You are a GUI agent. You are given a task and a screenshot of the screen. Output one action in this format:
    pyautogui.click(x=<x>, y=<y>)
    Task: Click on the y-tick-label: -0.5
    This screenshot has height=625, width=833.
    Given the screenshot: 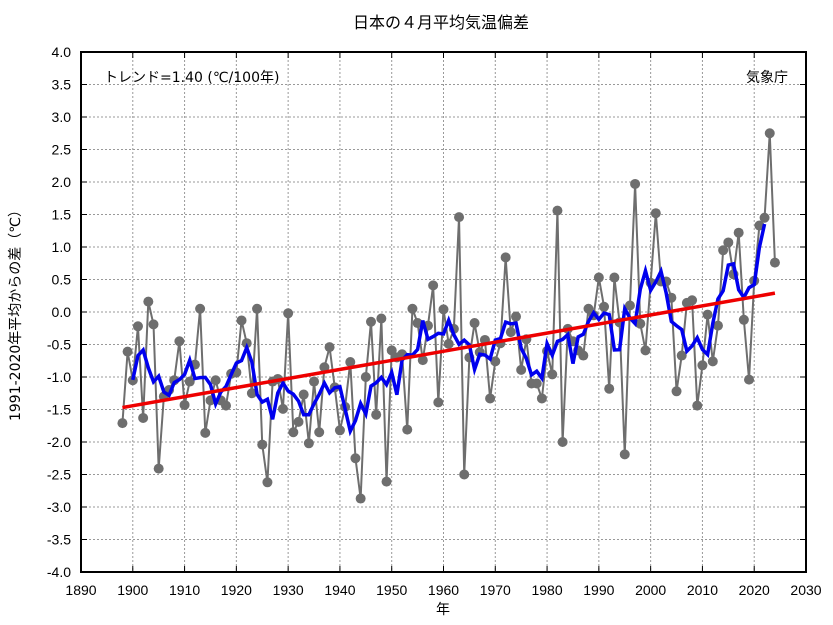 What is the action you would take?
    pyautogui.click(x=59, y=345)
    